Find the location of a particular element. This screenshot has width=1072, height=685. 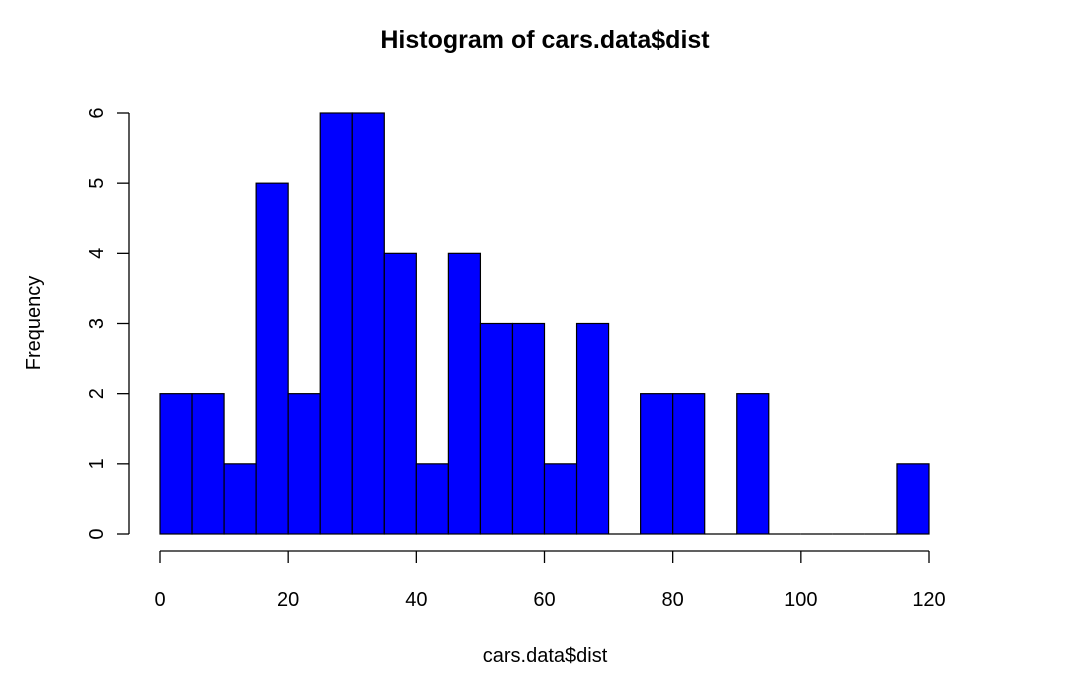

y-axis: 0 1 2 3 4 5 6 is located at coordinates (108, 323).